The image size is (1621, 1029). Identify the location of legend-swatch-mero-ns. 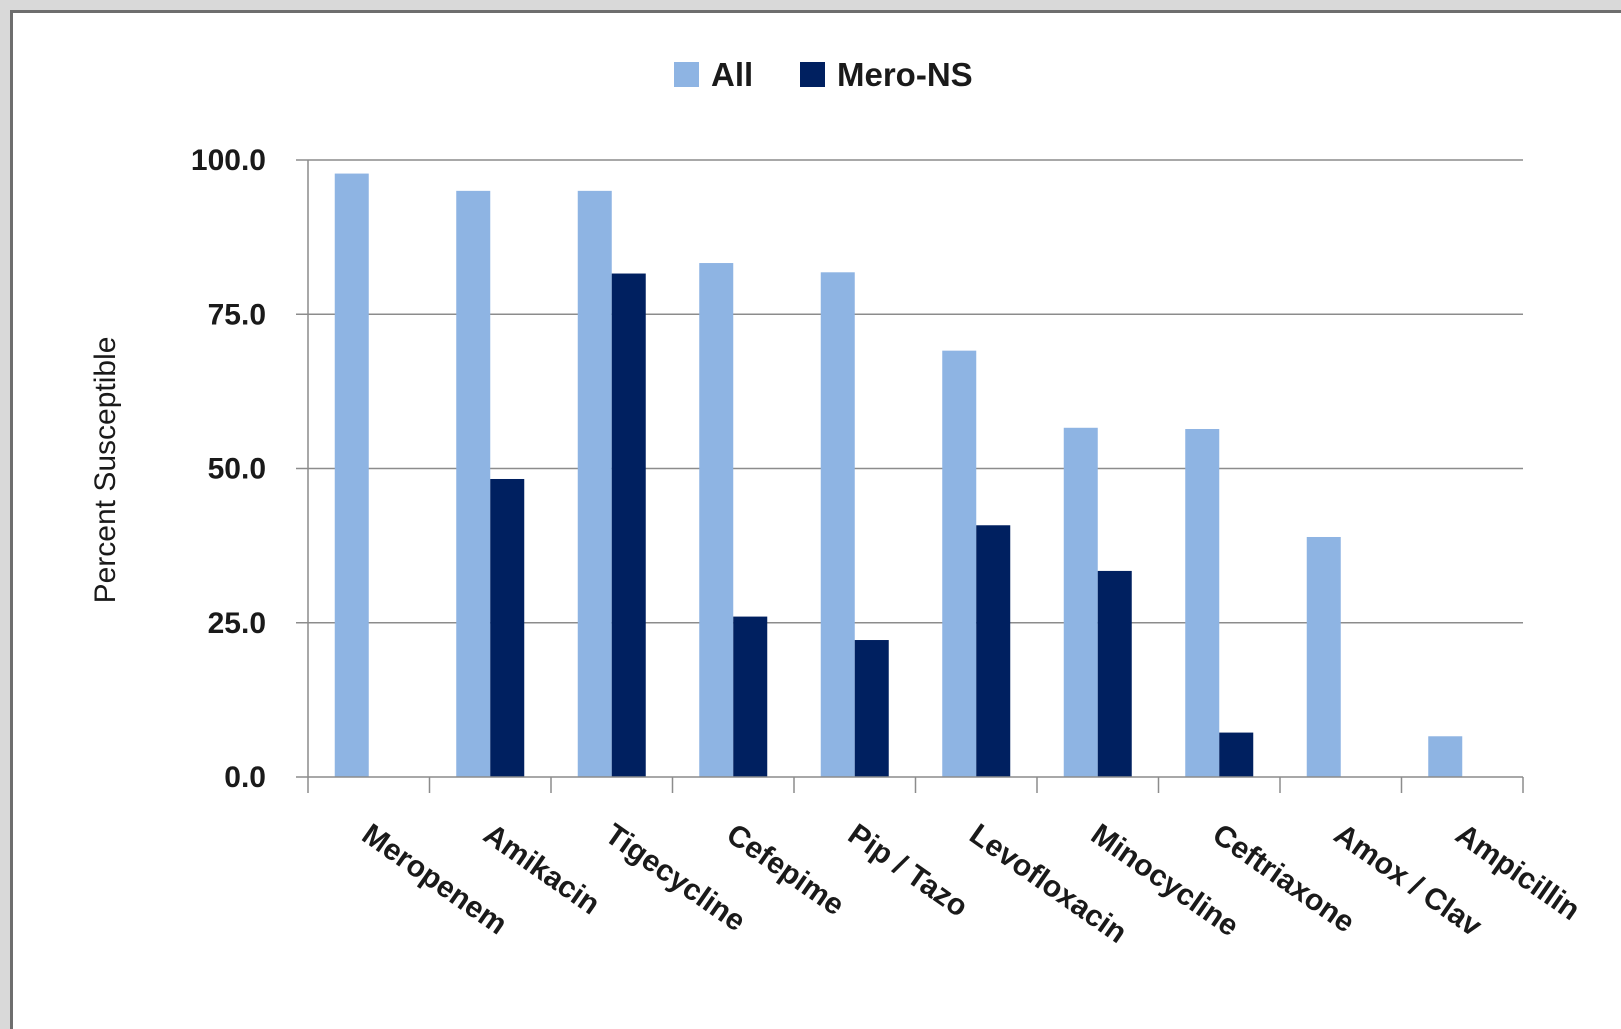
(812, 74).